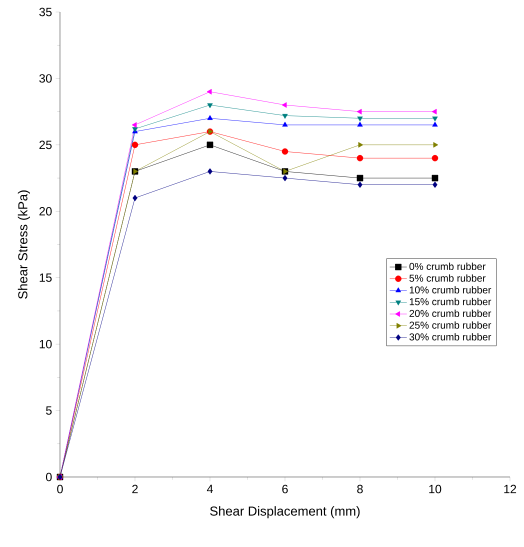  Describe the element at coordinates (451, 325) in the screenshot. I see `legend-label: 25% crumb rubber` at that location.